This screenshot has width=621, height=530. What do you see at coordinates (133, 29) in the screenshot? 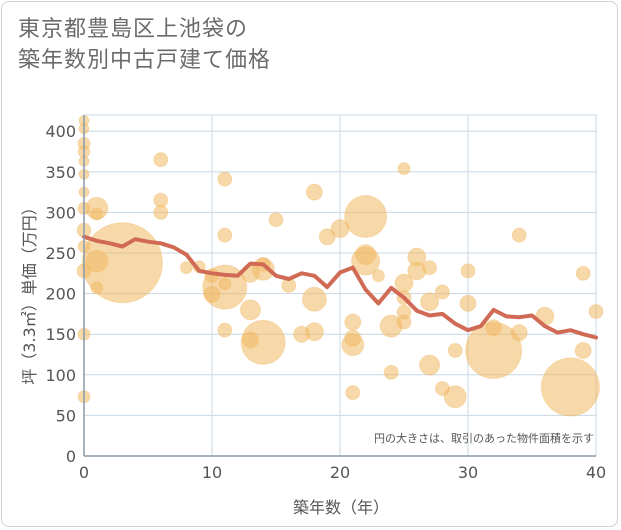
I see `chart-title-line1: 東京都豊島区上池袋の` at bounding box center [133, 29].